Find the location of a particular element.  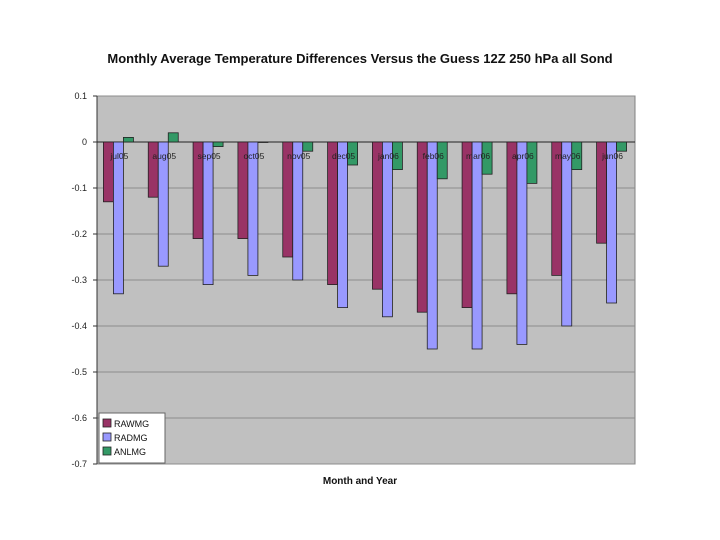

category-label: aug05 is located at coordinates (164, 156).